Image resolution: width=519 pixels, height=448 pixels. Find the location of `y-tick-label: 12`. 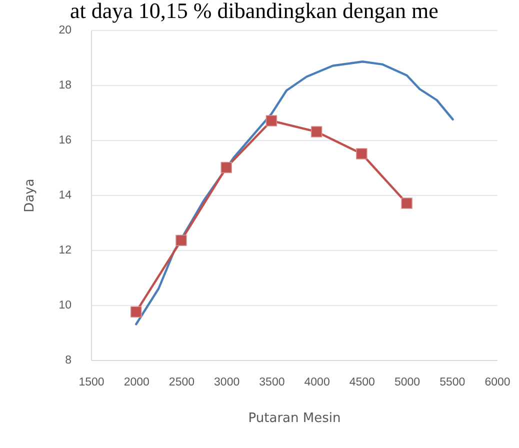

y-tick-label: 12 is located at coordinates (65, 250).